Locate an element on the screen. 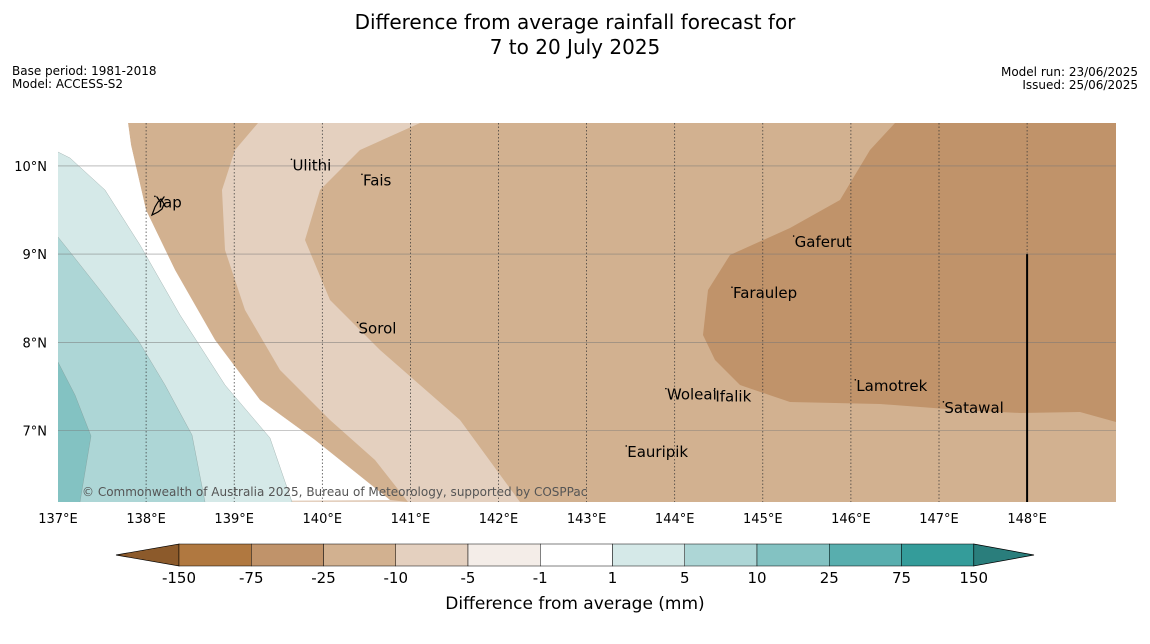 The height and width of the screenshot is (644, 1150). longitude-tick-label: 138°E is located at coordinates (146, 519).